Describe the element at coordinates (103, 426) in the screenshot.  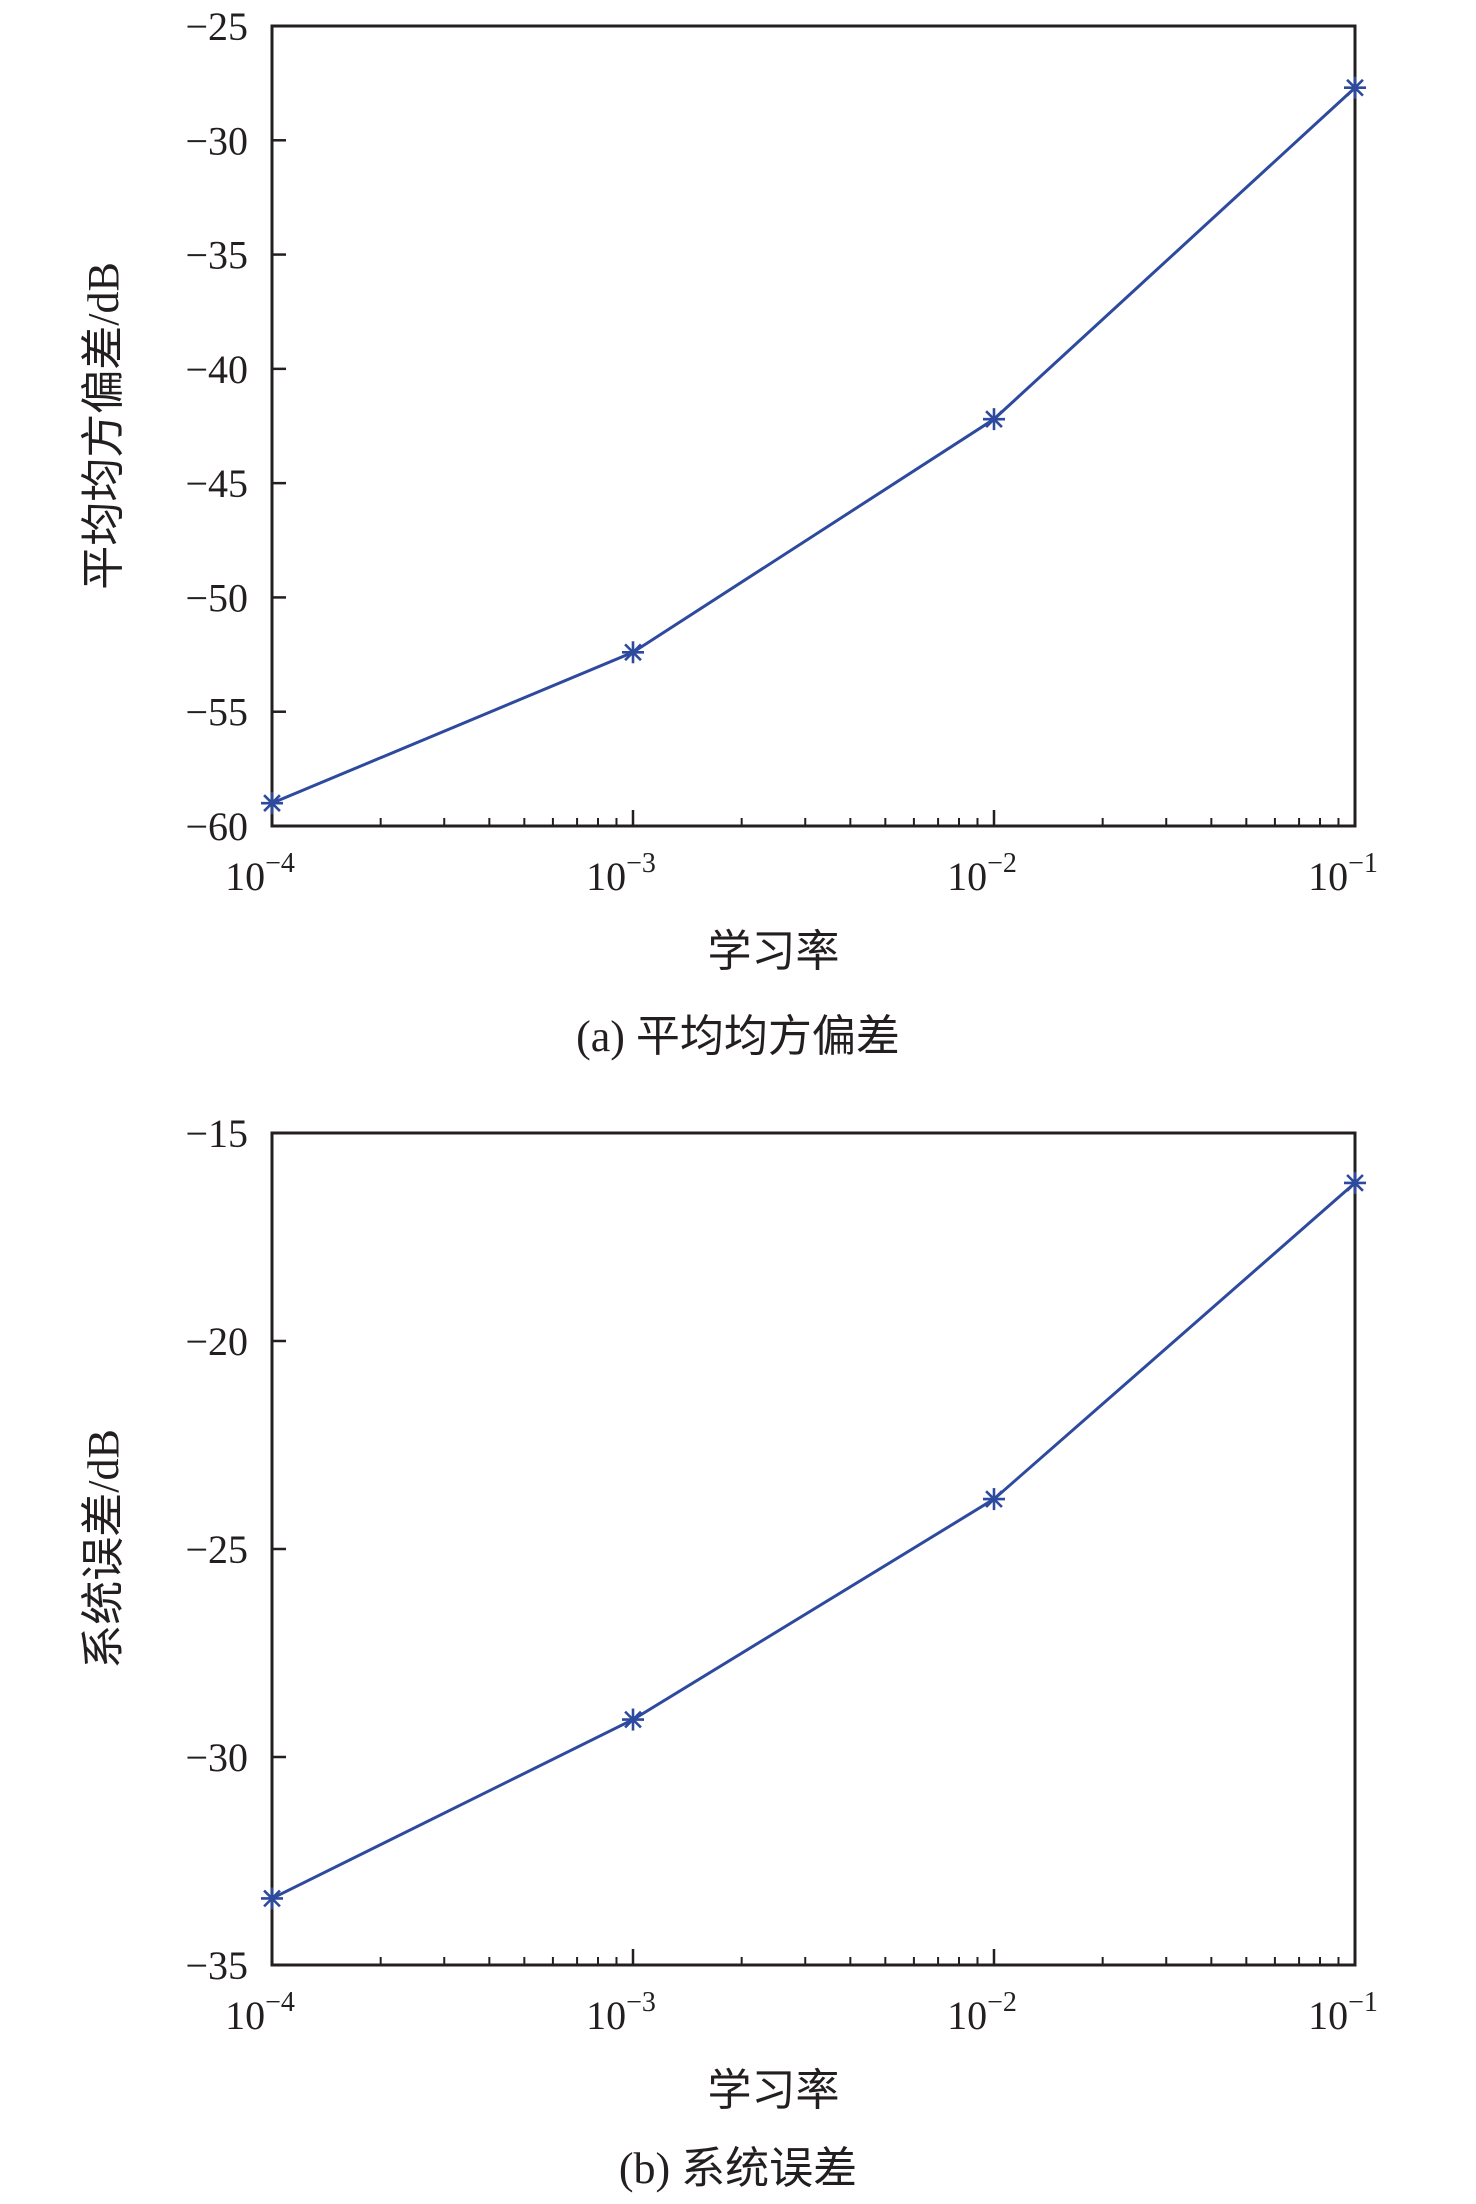
I see `y-axis-label: 平均均方偏差/dB` at that location.